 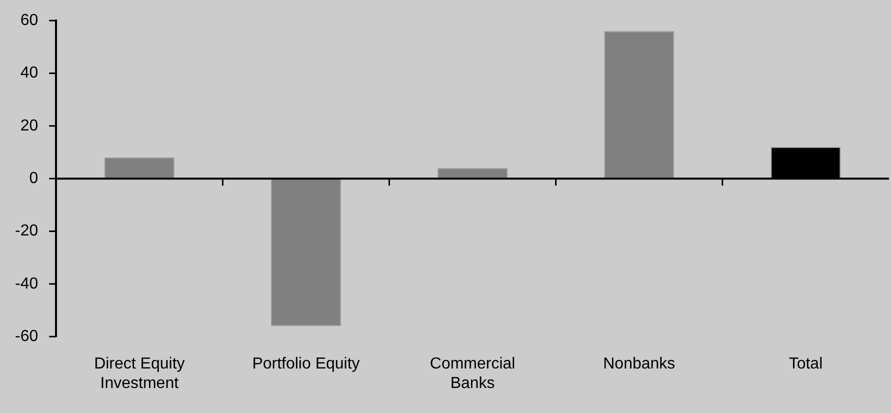 What do you see at coordinates (29, 125) in the screenshot?
I see `y-tick-label: 20` at bounding box center [29, 125].